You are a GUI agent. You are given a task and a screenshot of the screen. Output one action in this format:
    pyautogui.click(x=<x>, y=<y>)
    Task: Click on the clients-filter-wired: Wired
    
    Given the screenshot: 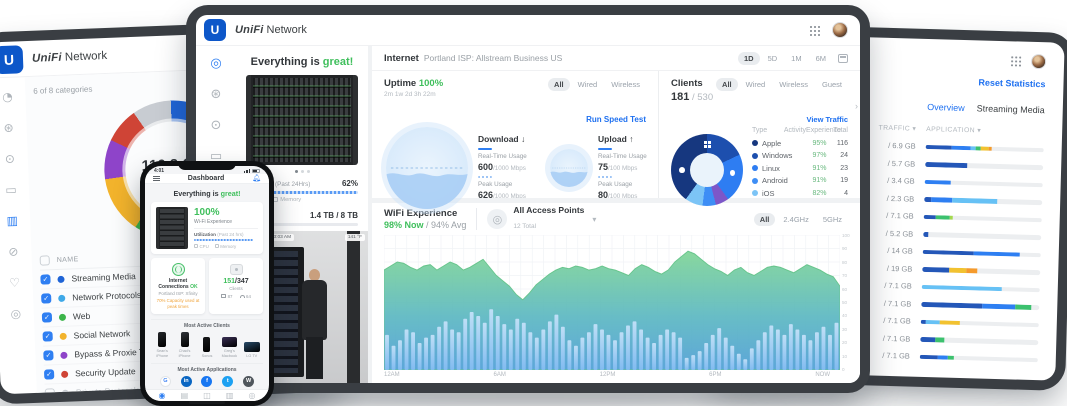 What is the action you would take?
    pyautogui.click(x=755, y=84)
    